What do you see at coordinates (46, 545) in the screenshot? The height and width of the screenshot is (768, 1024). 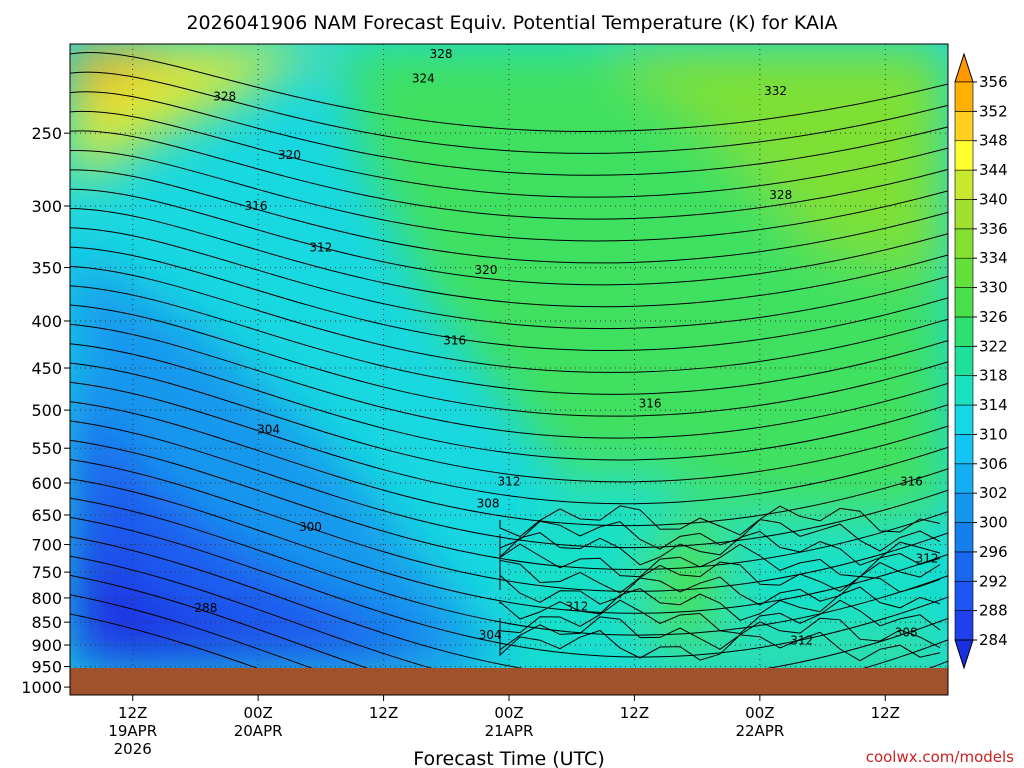 I see `y-tick-label: 700` at bounding box center [46, 545].